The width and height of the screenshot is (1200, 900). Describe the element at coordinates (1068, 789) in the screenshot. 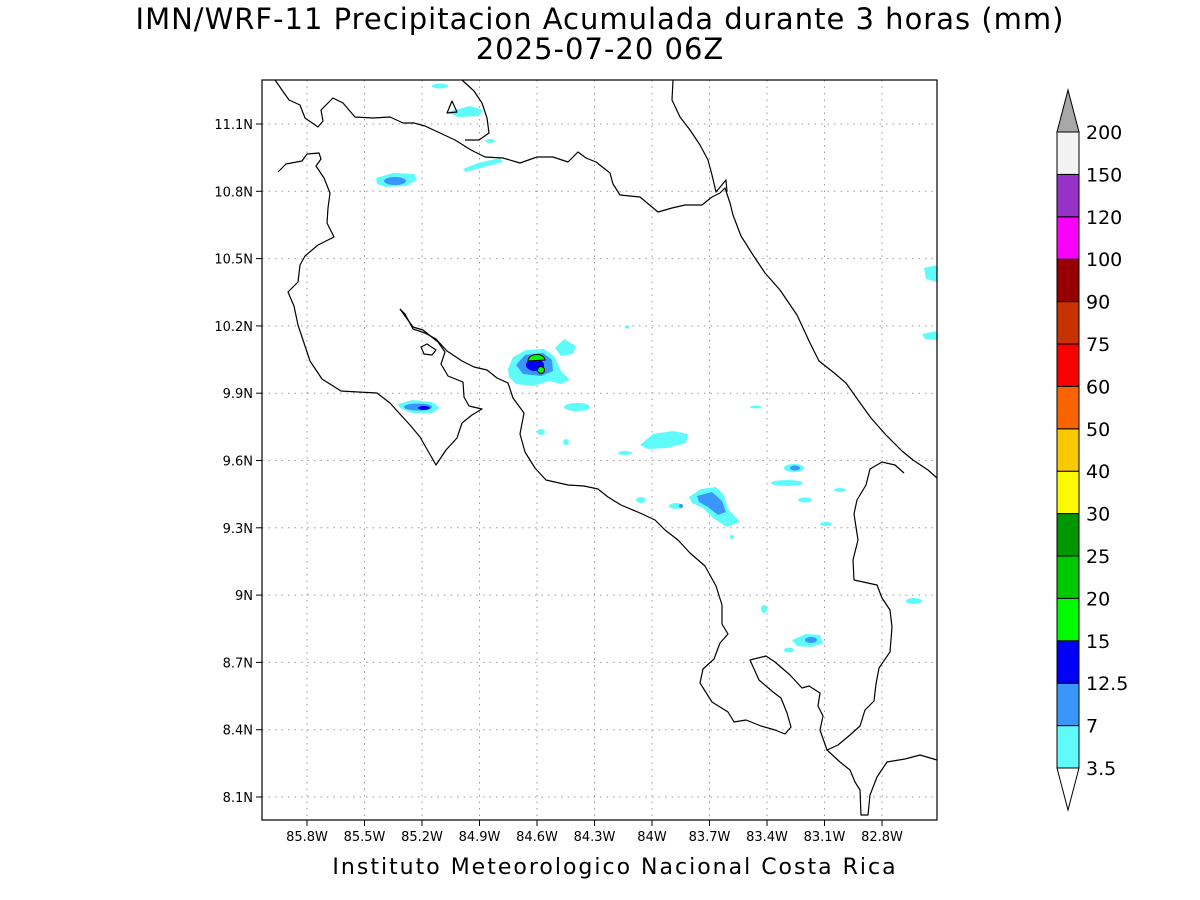

I see `colorbar-under-arrow` at that location.